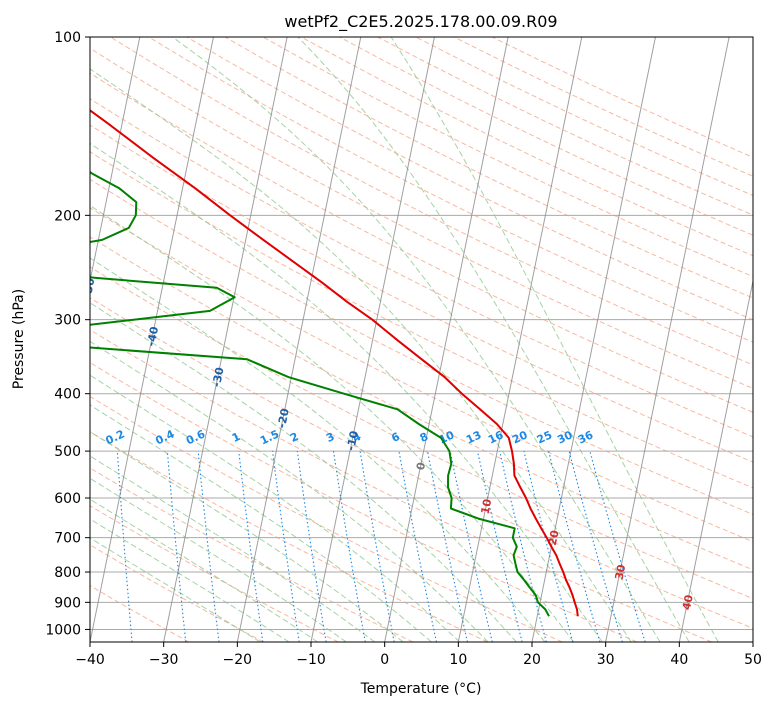 Image resolution: width=775 pixels, height=708 pixels. What do you see at coordinates (236, 437) in the screenshot?
I see `mixing-ratio-label: 1` at bounding box center [236, 437].